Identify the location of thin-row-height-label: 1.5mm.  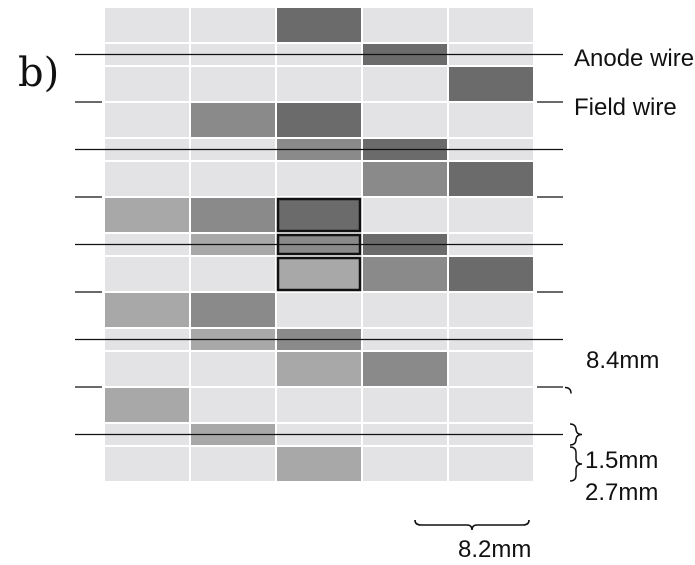
(621, 460).